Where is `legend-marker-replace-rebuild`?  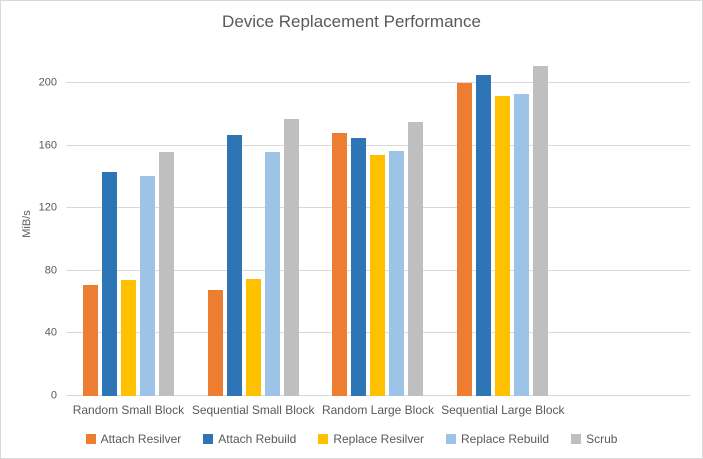
legend-marker-replace-rebuild is located at coordinates (451, 439).